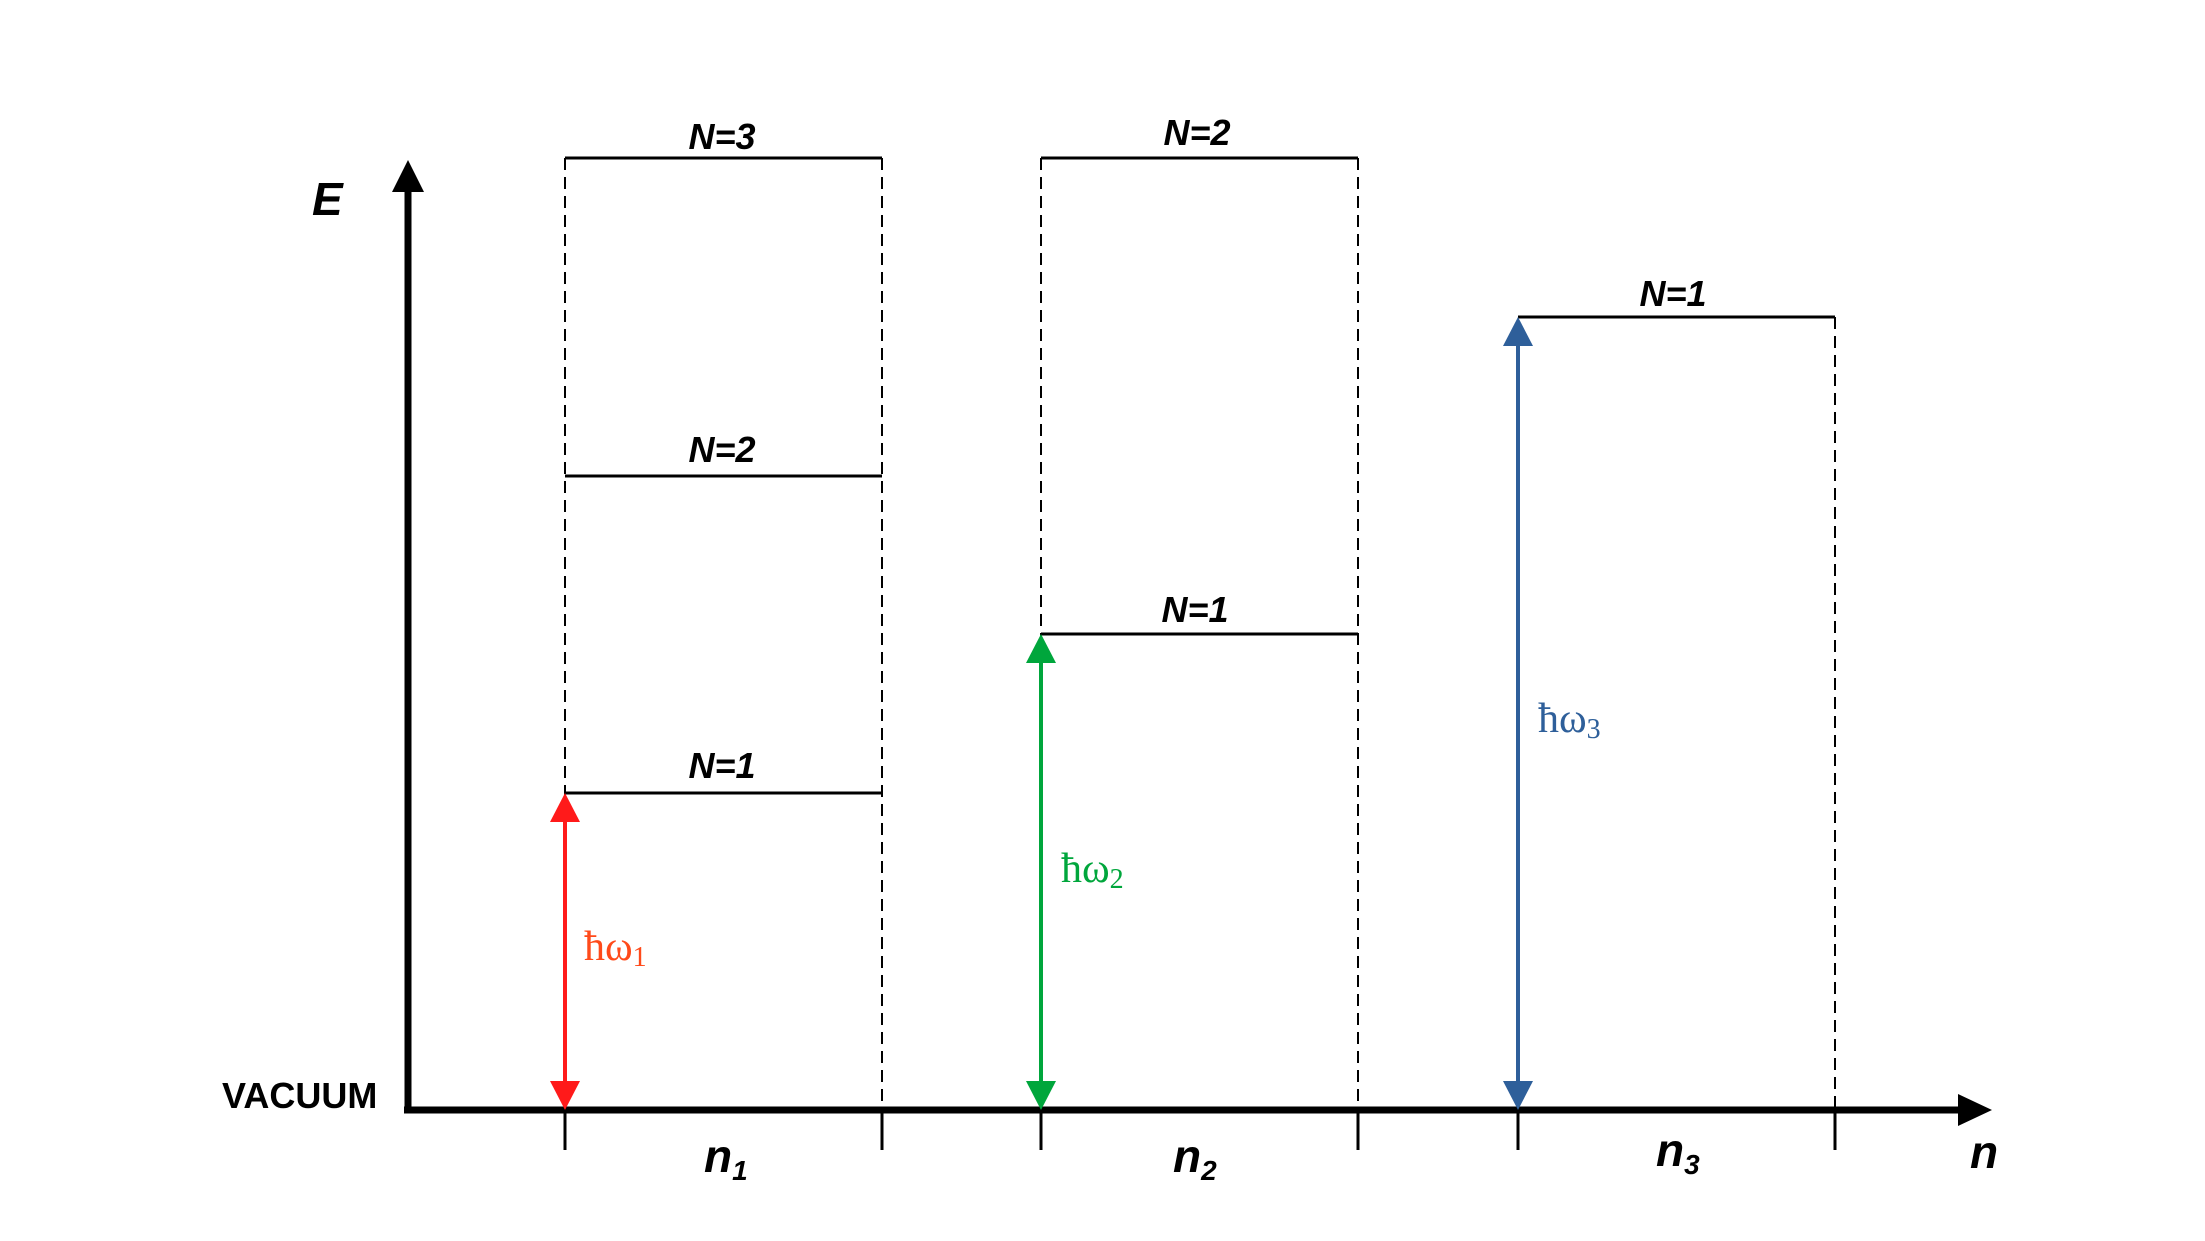  What do you see at coordinates (1194, 609) in the screenshot?
I see `mode-2-level-n1-label: N=1` at bounding box center [1194, 609].